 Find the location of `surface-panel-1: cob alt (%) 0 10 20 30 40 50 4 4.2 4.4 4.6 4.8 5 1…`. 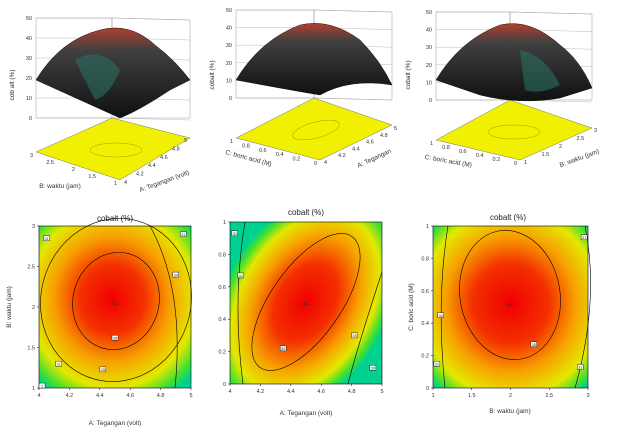

surface-panel-1: cob alt (%) 0 10 20 30 40 50 4 4.2 4.4 4.6 4.8 5 1… is located at coordinates (100, 105).